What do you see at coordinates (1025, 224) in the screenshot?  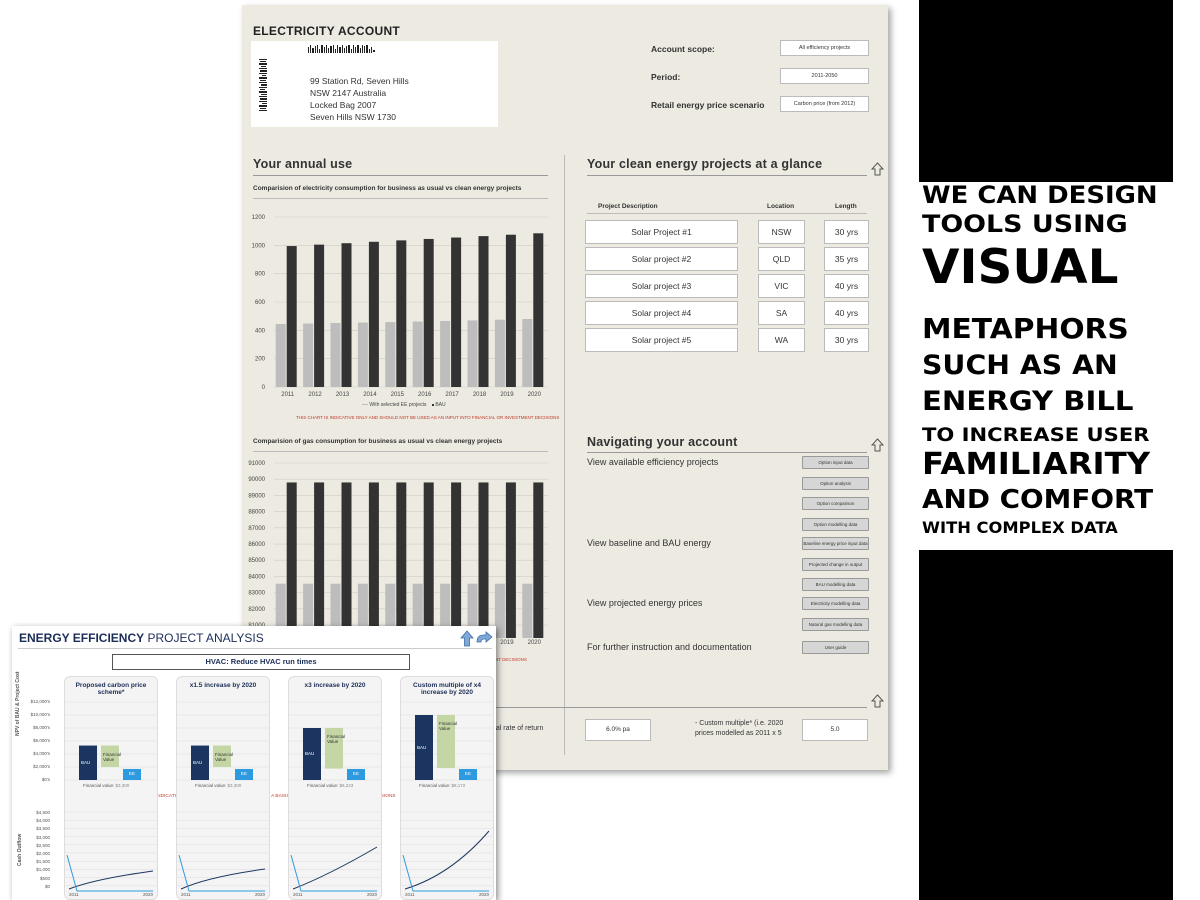 I see `slogan-line: TOOLS USING` at bounding box center [1025, 224].